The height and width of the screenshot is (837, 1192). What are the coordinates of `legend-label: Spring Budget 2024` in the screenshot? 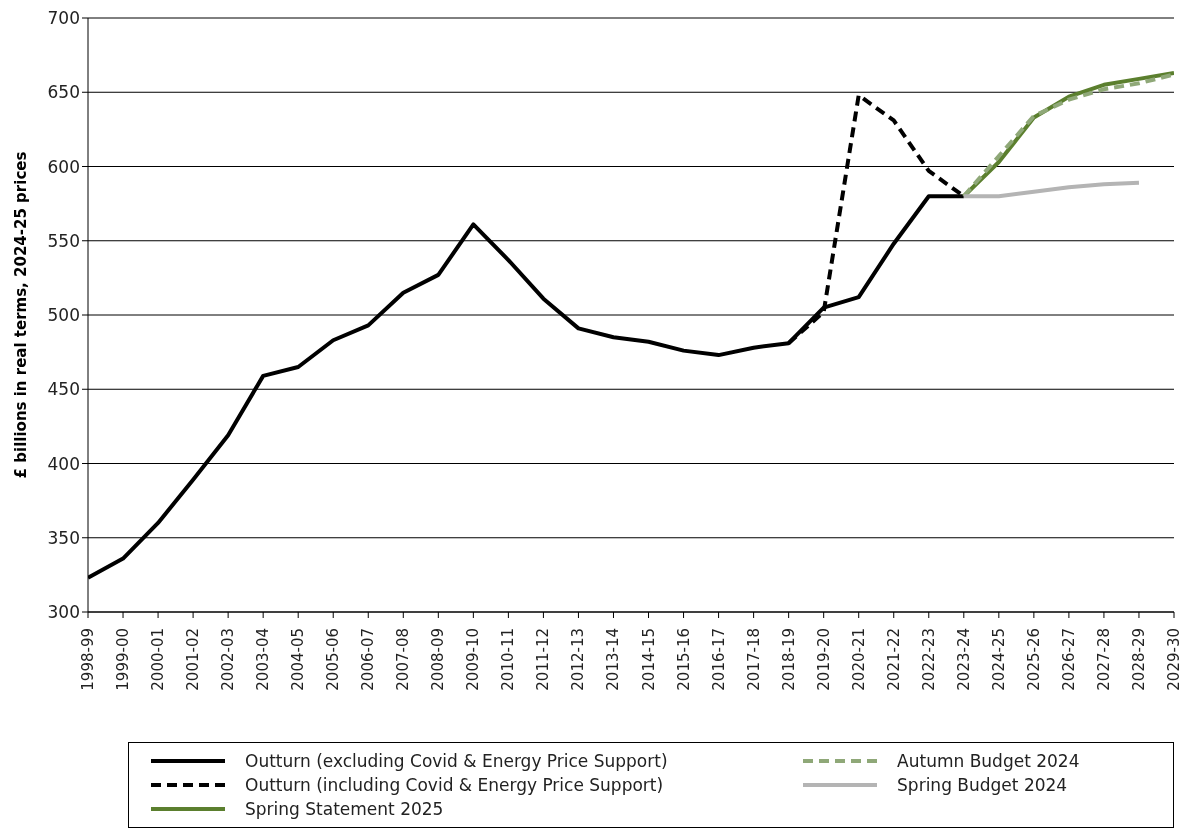 It's located at (982, 785).